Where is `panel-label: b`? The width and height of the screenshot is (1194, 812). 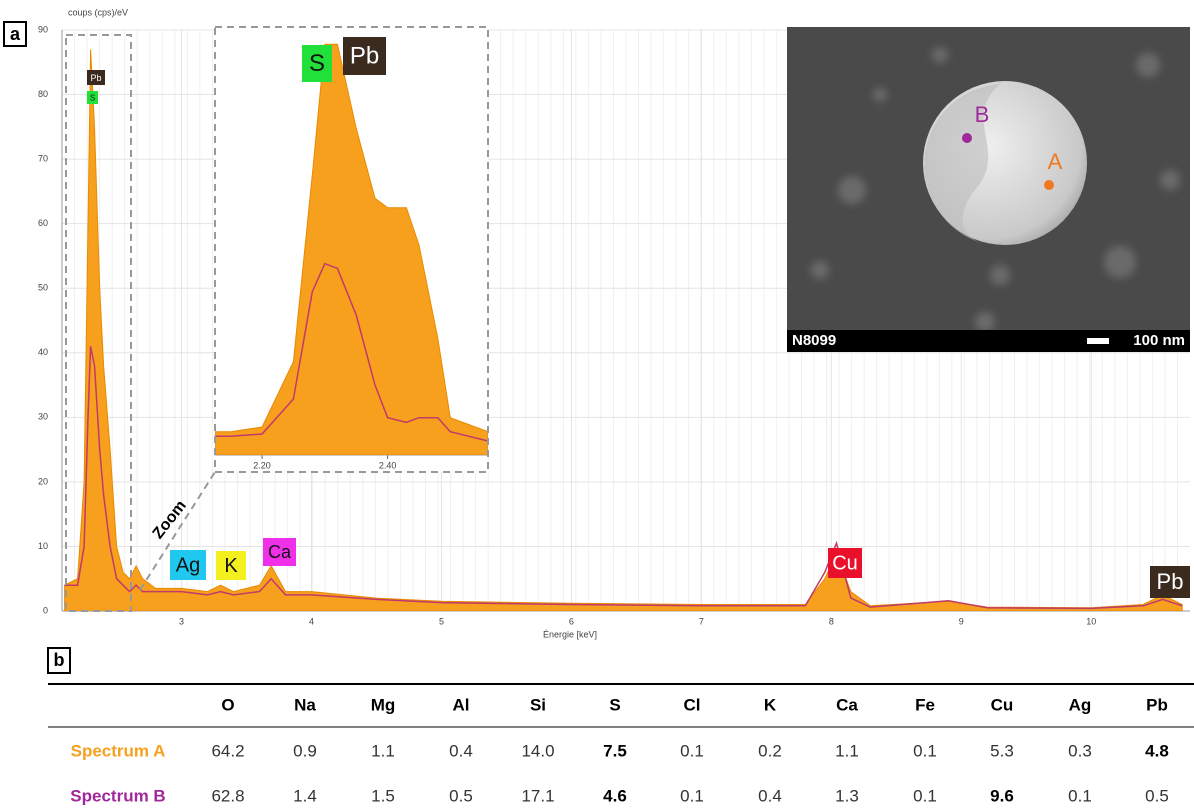
panel-label: b is located at coordinates (59, 660).